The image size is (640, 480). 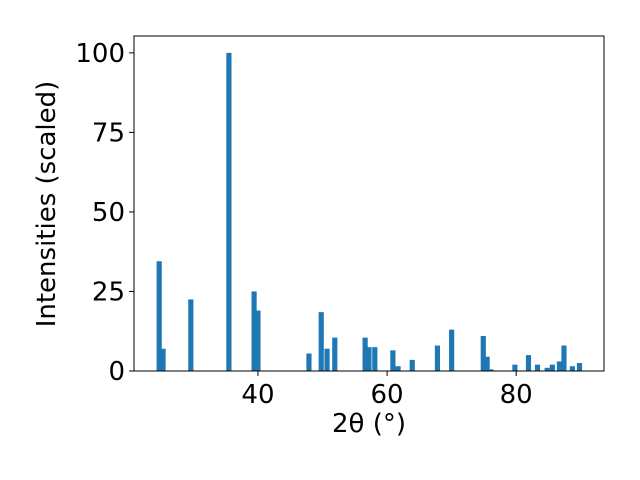 I want to click on y-tick-label: 25, so click(x=108, y=292).